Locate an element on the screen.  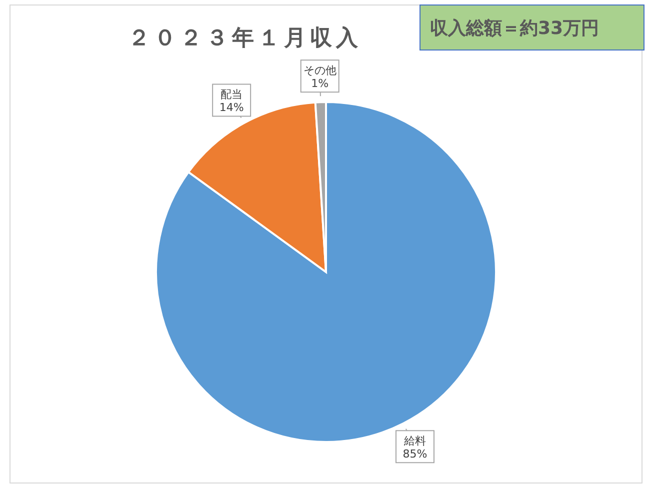
data-label: 85% is located at coordinates (415, 454).